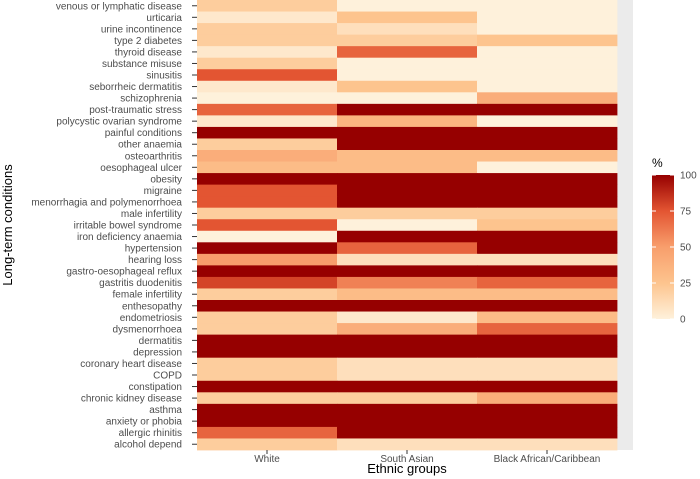  What do you see at coordinates (267, 398) in the screenshot?
I see `heatmap-cell-chronic-kidney-disease-white` at bounding box center [267, 398].